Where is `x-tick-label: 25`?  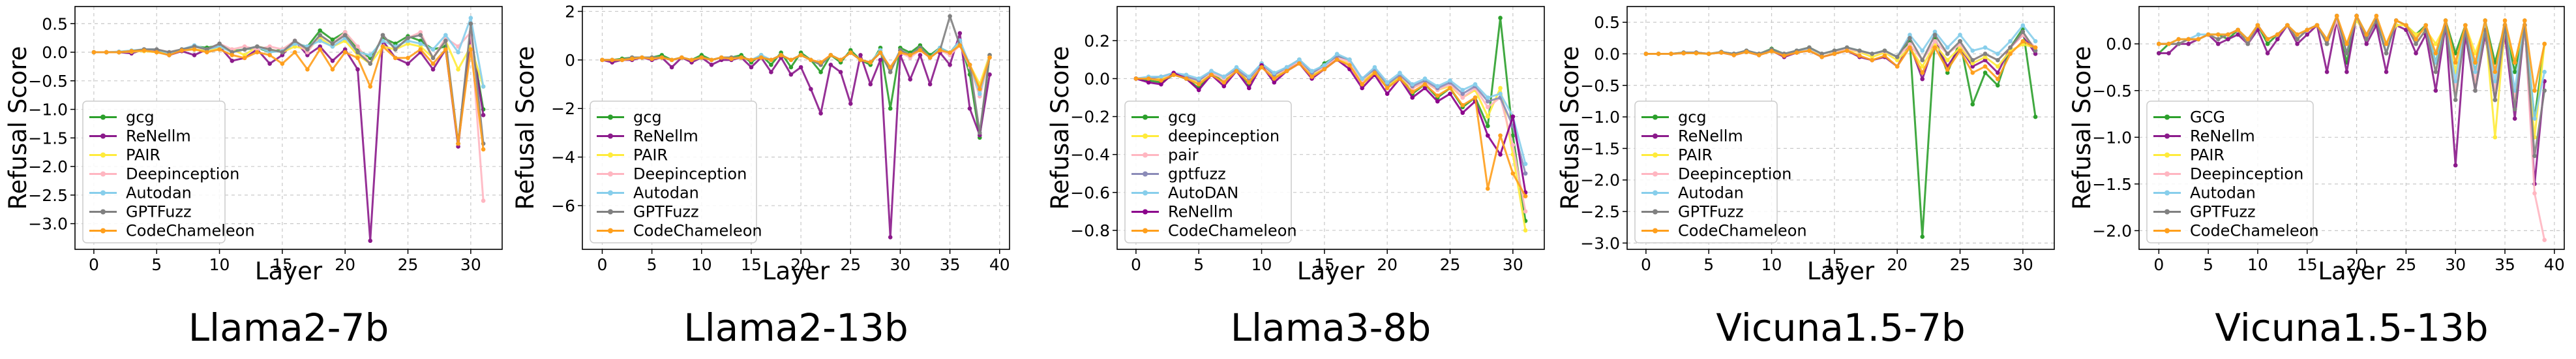
x-tick-label: 25 is located at coordinates (408, 264).